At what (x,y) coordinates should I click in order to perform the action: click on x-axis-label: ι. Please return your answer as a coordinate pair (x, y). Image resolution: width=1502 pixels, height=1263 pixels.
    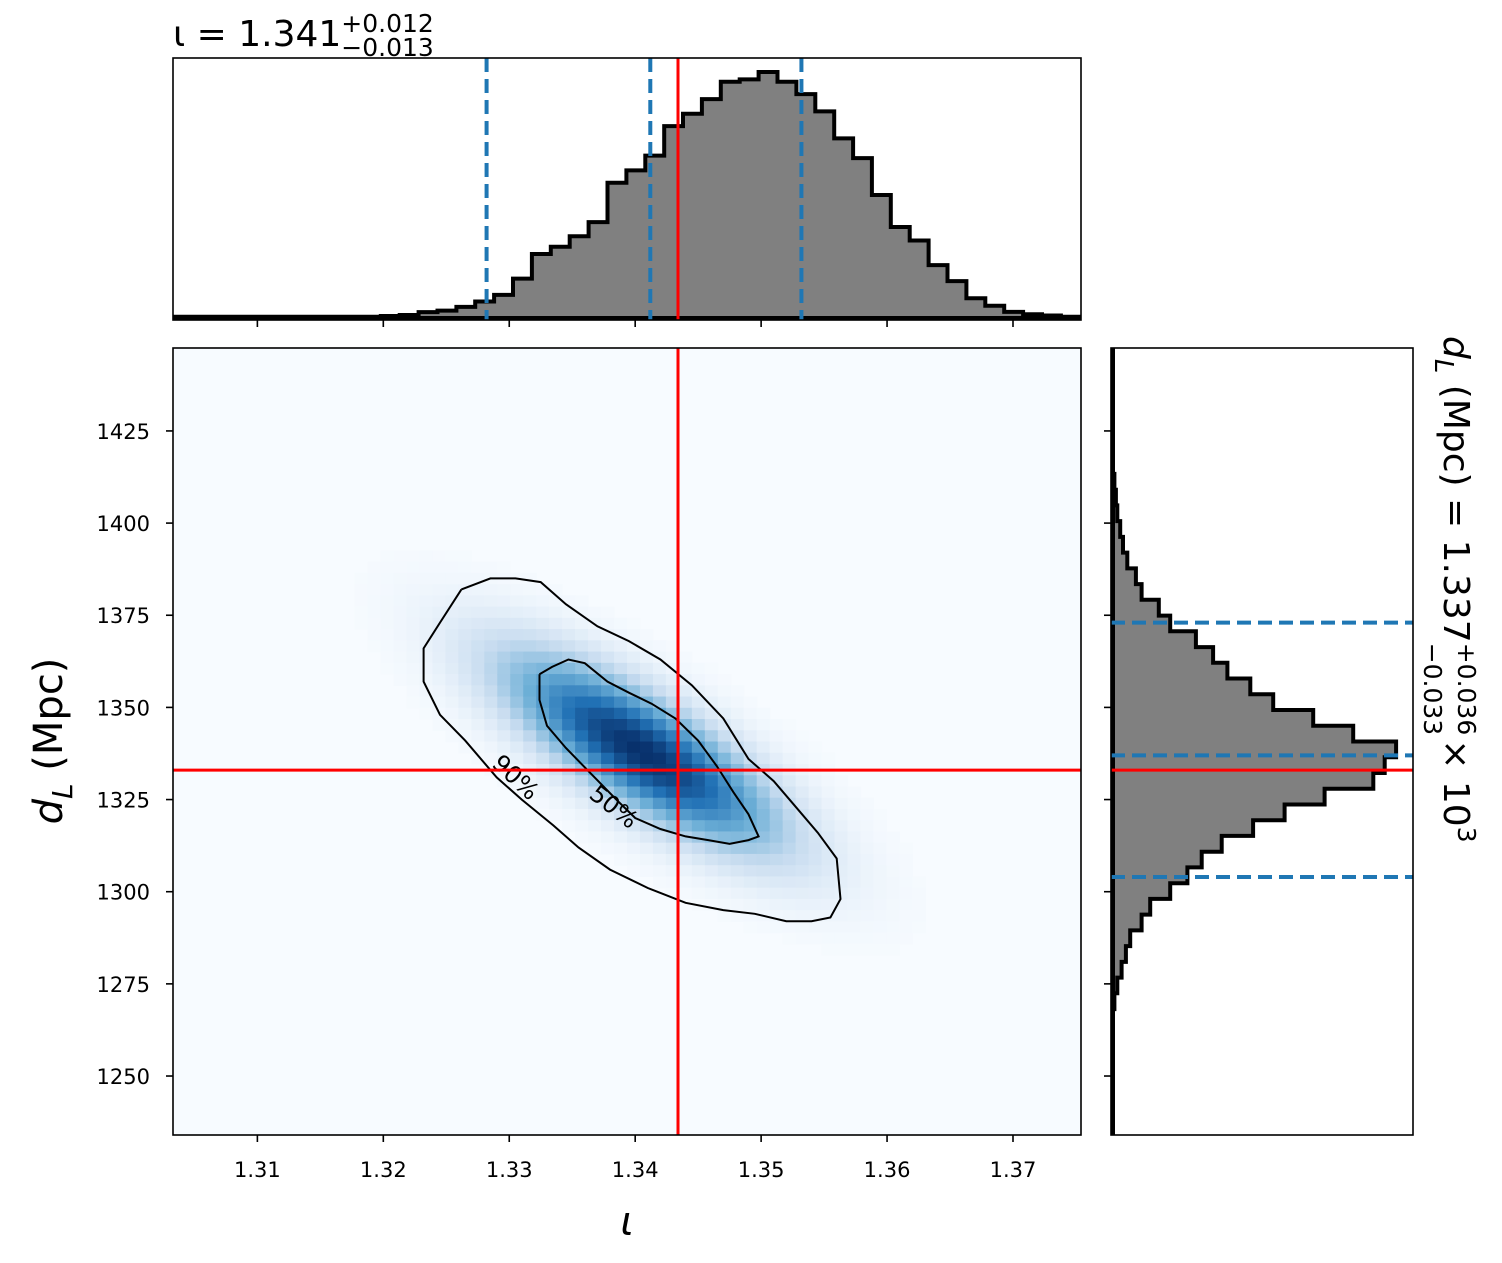
    Looking at the image, I should click on (627, 1222).